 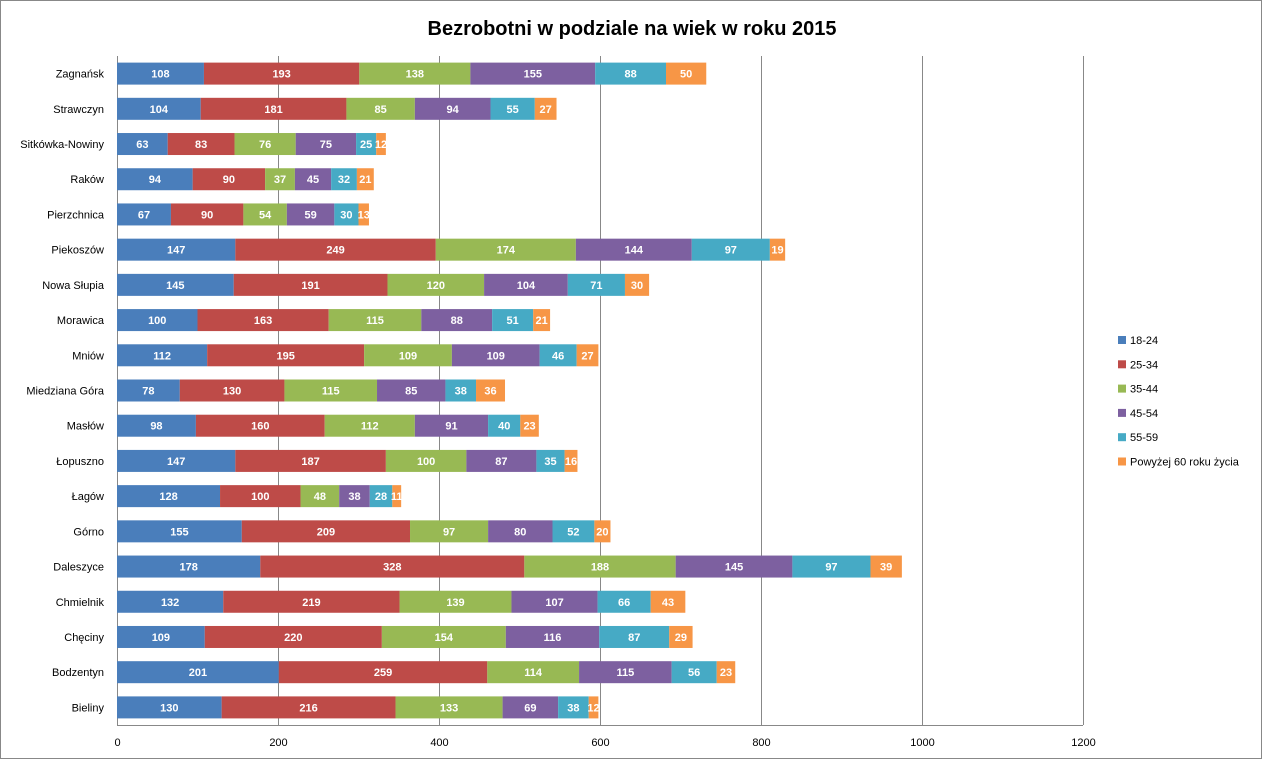 What do you see at coordinates (513, 321) in the screenshot?
I see `data-label: 51` at bounding box center [513, 321].